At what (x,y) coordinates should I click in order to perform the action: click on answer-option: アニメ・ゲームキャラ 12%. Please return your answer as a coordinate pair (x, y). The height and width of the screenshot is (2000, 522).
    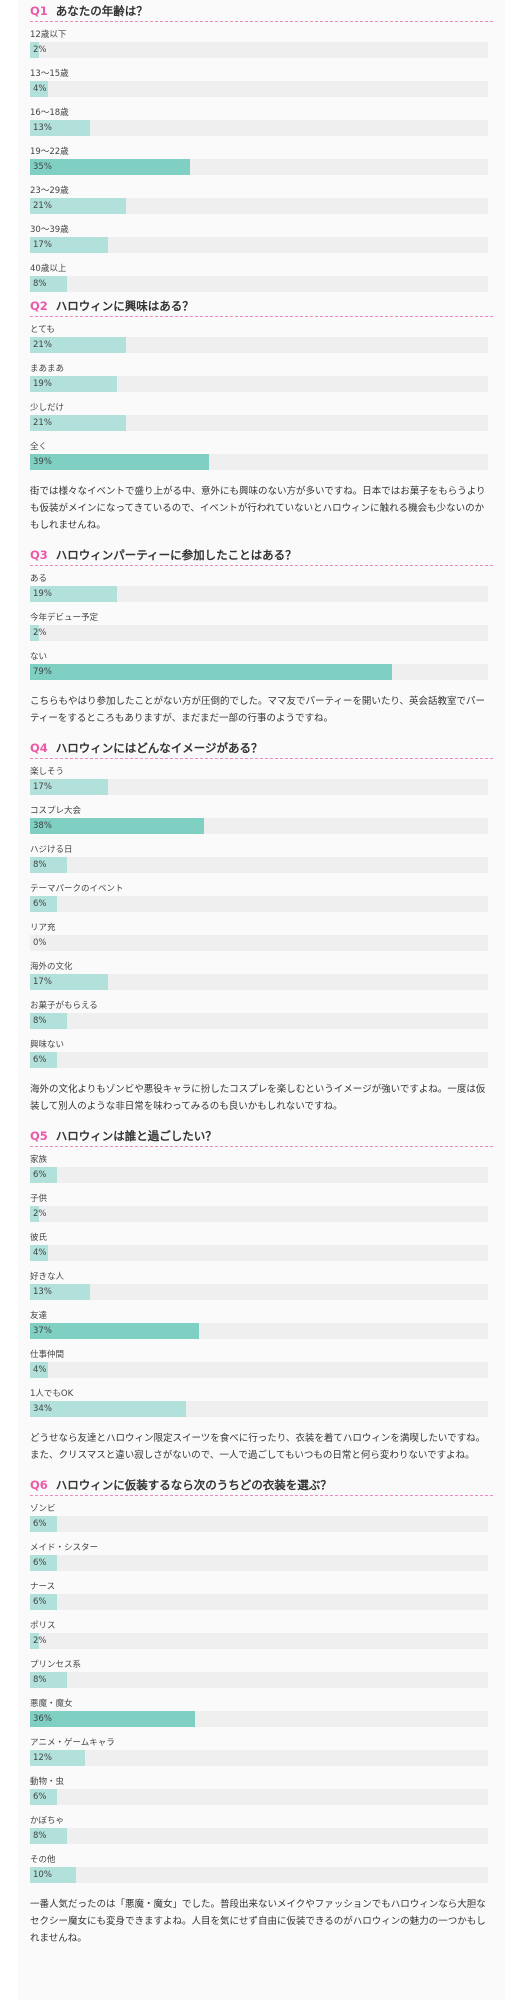
    Looking at the image, I should click on (261, 1749).